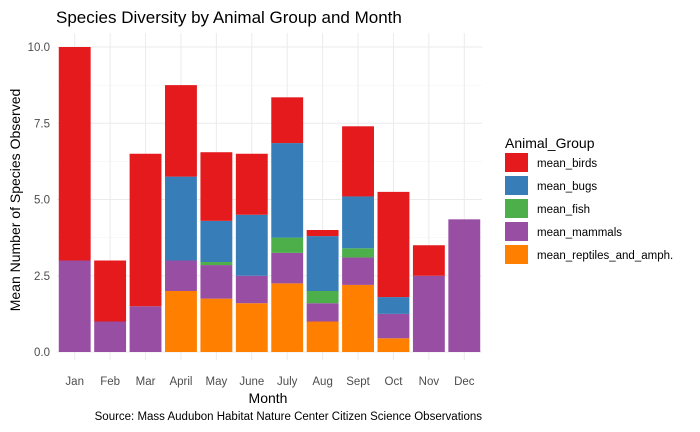  I want to click on x-tick-label: Dec, so click(464, 382).